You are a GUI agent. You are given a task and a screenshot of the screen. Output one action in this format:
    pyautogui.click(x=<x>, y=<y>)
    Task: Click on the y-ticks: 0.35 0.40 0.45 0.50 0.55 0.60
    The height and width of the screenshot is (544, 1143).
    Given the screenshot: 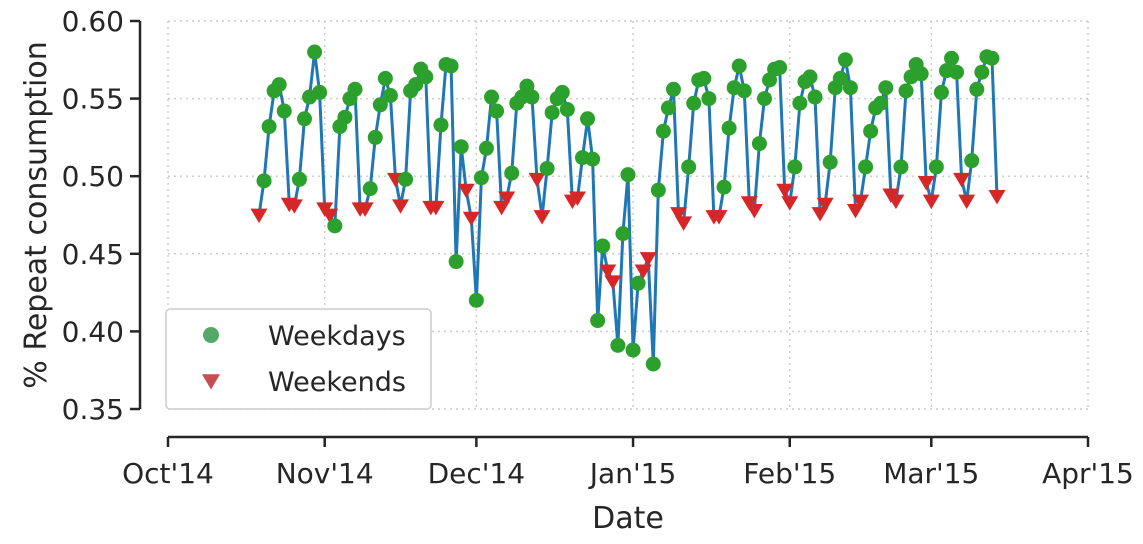 What is the action you would take?
    pyautogui.click(x=101, y=215)
    